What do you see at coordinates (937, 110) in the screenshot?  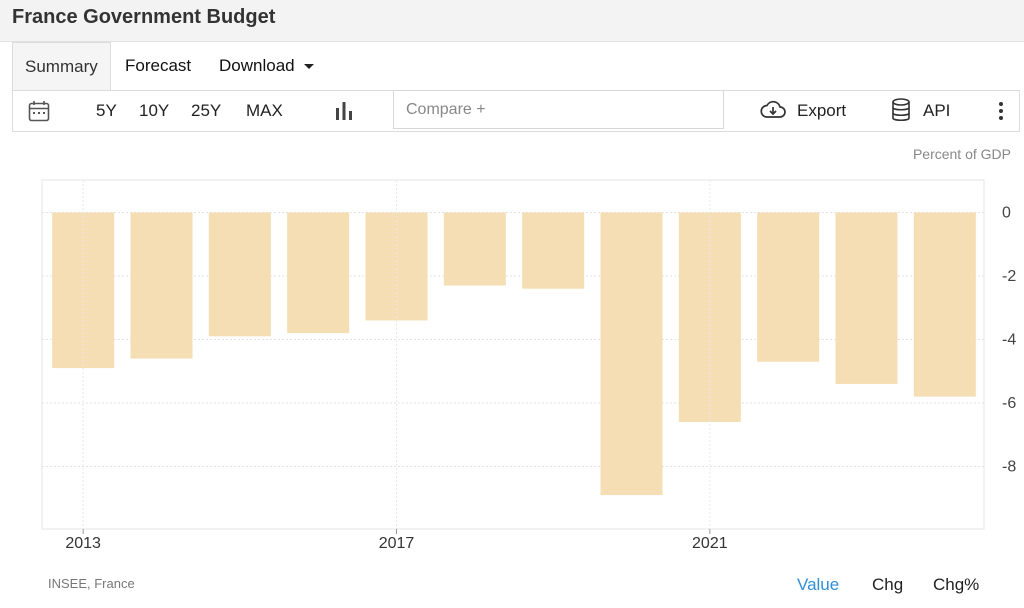 I see `api-button: API` at bounding box center [937, 110].